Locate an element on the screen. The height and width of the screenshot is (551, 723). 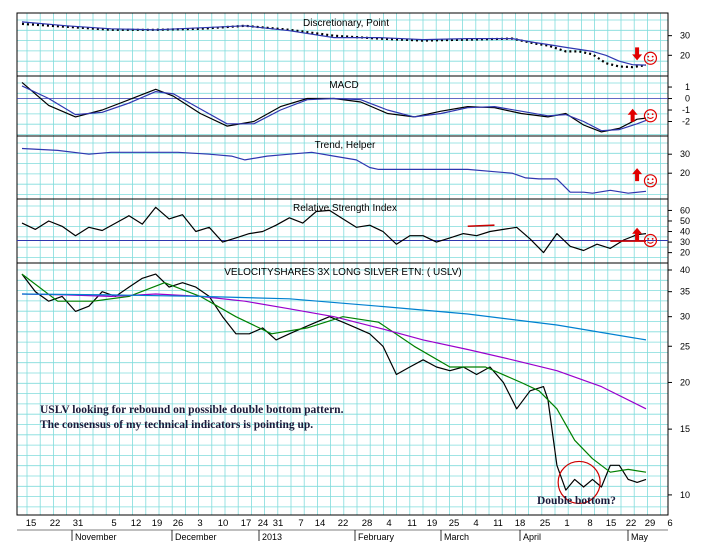
series-line-sma-long is located at coordinates (334, 317).